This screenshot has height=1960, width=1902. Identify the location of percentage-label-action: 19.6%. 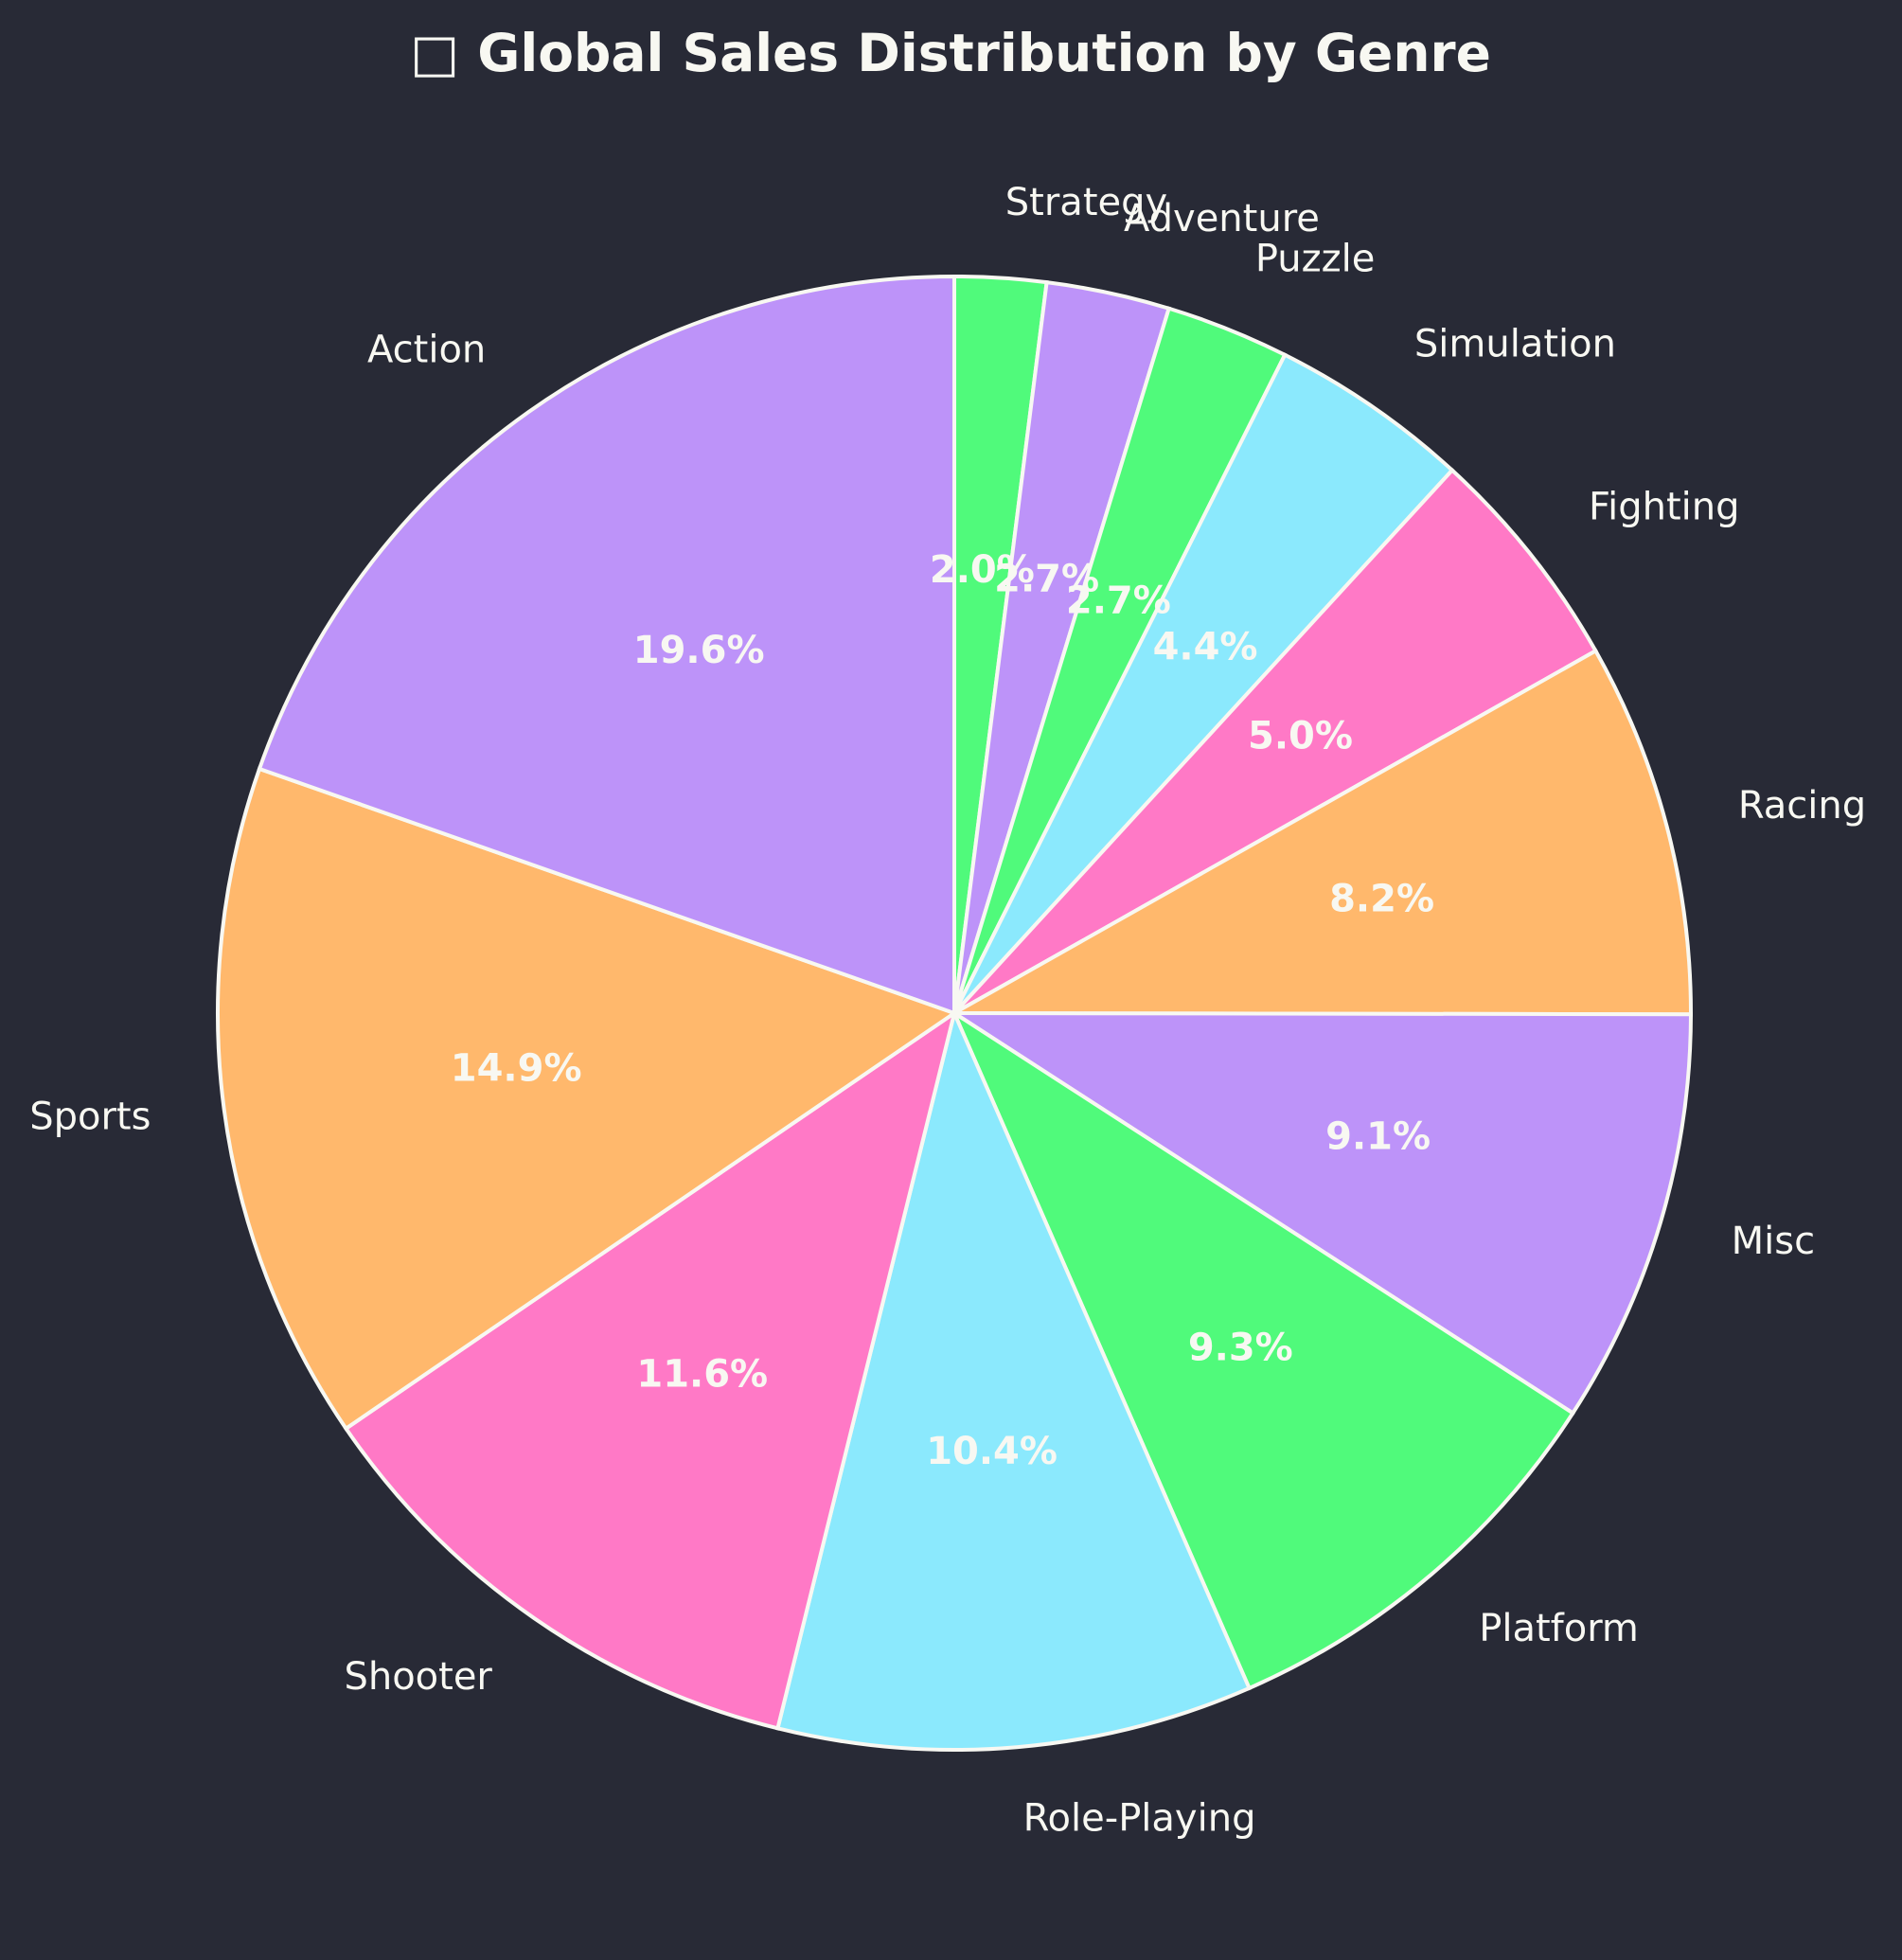
(699, 650).